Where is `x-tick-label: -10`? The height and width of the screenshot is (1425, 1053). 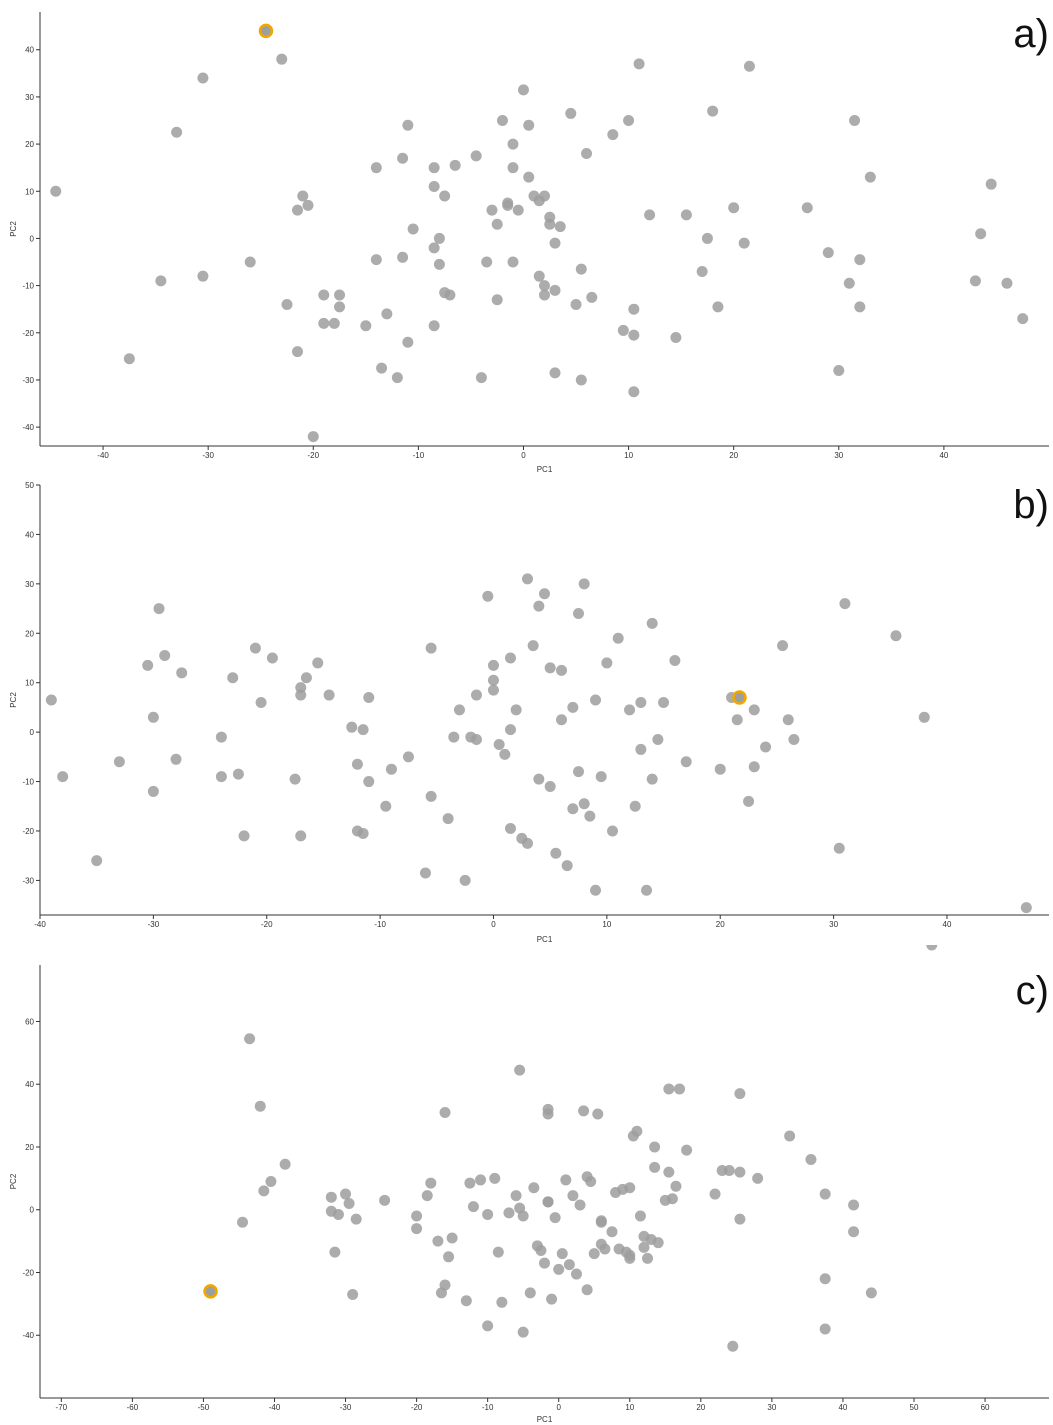 x-tick-label: -10 is located at coordinates (488, 1407).